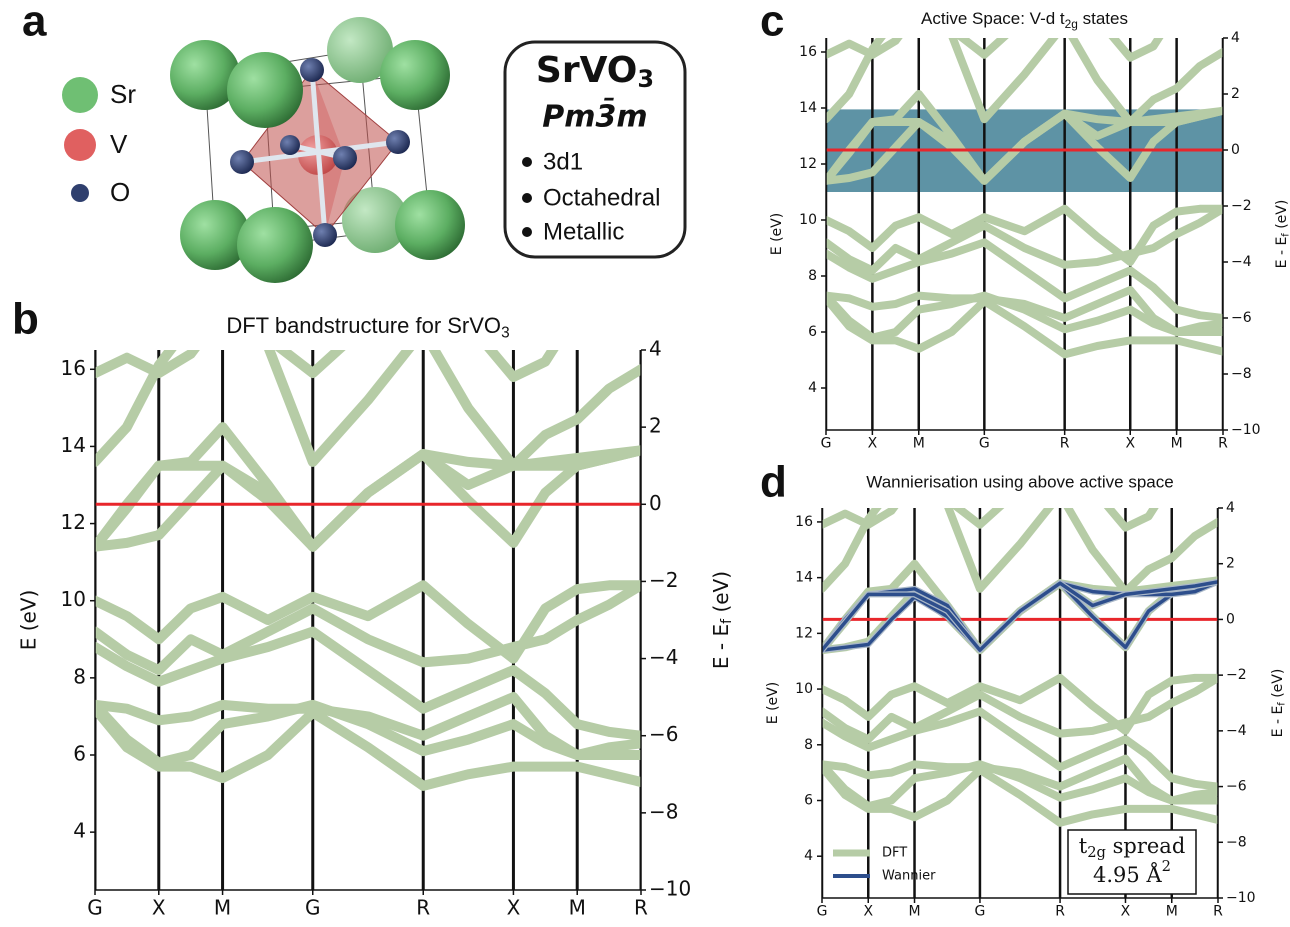 This screenshot has height=927, width=1290. I want to click on legend-label: Wannier, so click(909, 876).